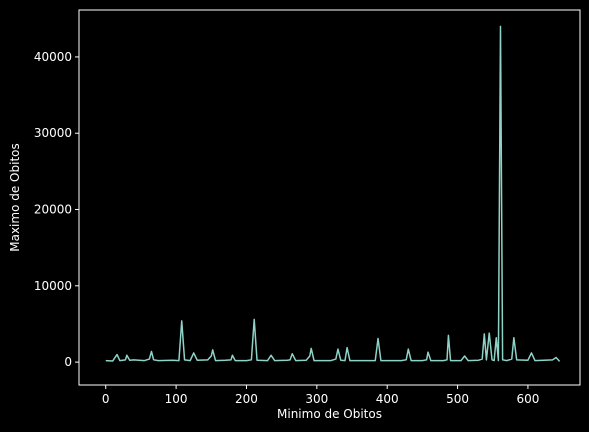 Image resolution: width=589 pixels, height=432 pixels. Describe the element at coordinates (53, 57) in the screenshot. I see `y-tick-label: 40000` at that location.